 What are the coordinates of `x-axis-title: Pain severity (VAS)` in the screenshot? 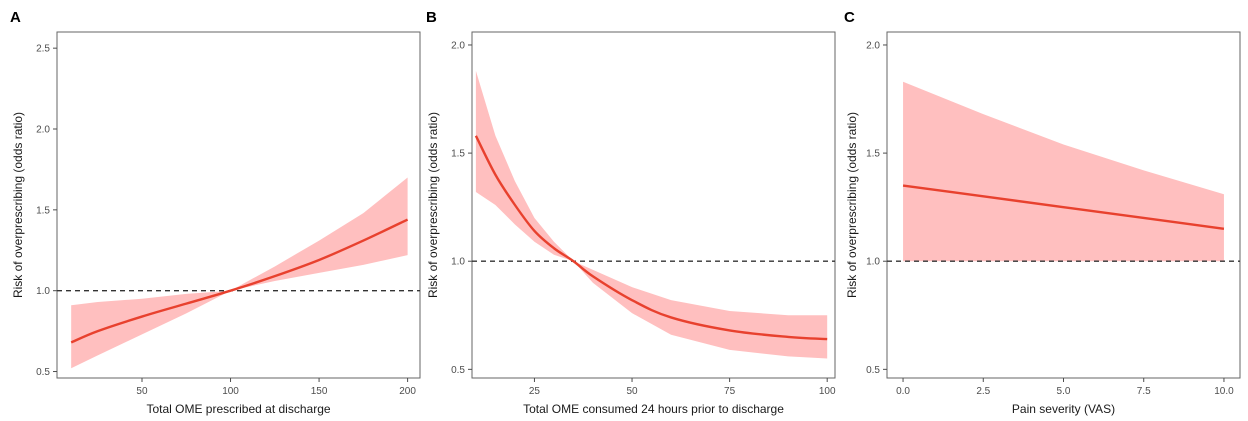 It's located at (1063, 409).